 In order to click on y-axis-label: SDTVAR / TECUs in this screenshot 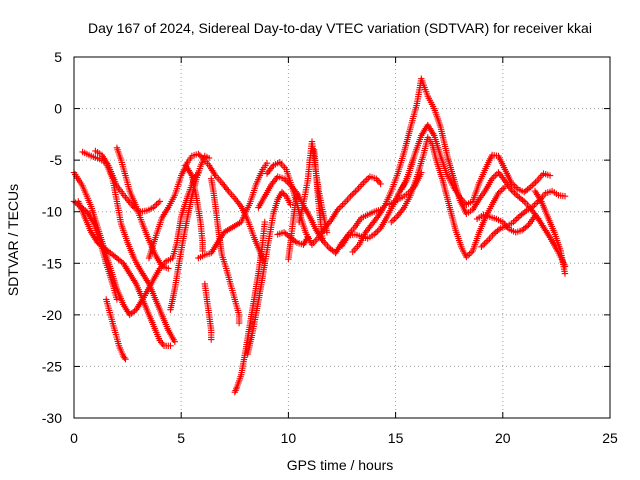, I will do `click(13, 240)`.